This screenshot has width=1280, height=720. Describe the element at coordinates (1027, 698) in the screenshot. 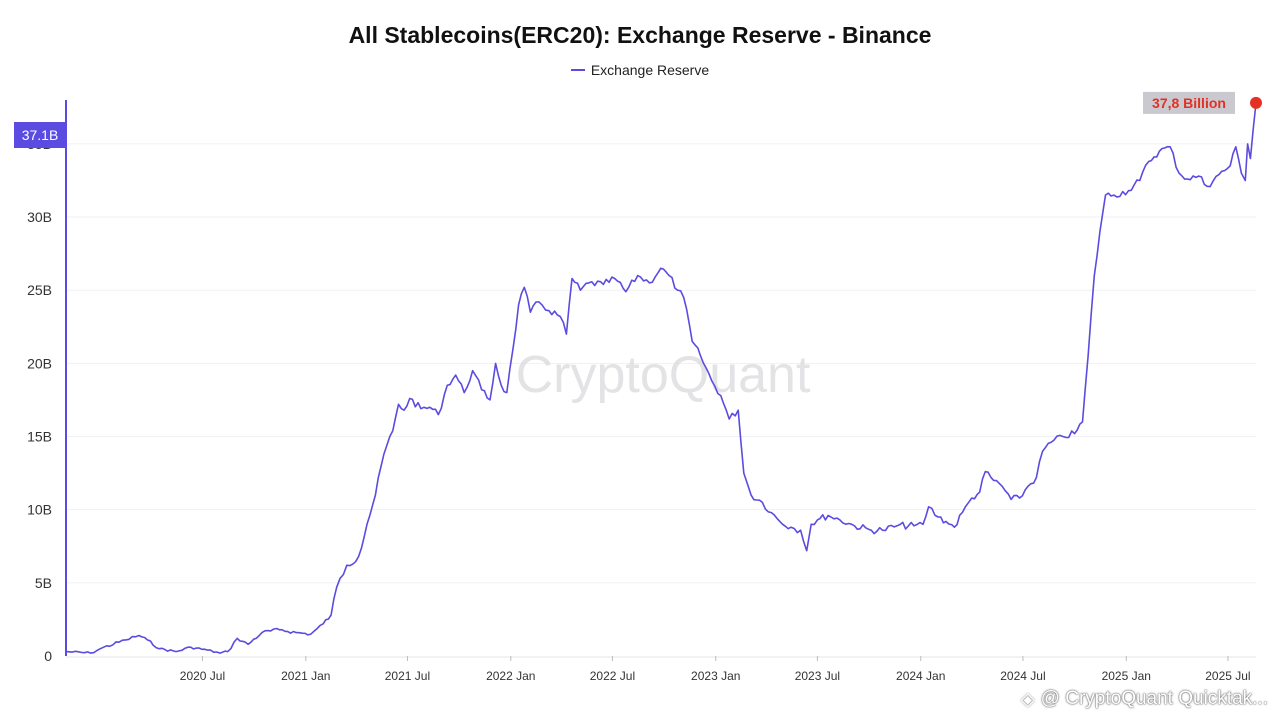

I see `cryptoquant-logo-icon: ◈` at that location.